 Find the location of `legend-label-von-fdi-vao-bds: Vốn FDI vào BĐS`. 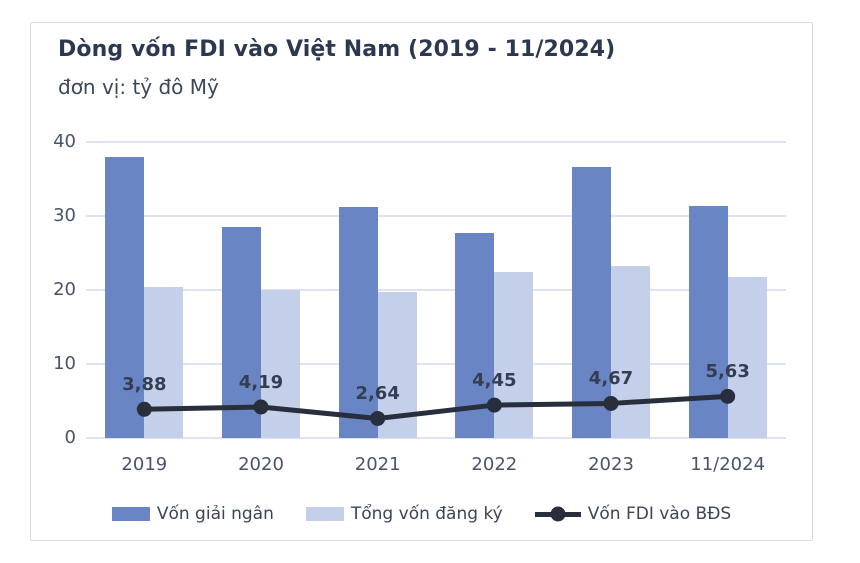

legend-label-von-fdi-vao-bds: Vốn FDI vào BĐS is located at coordinates (659, 514).